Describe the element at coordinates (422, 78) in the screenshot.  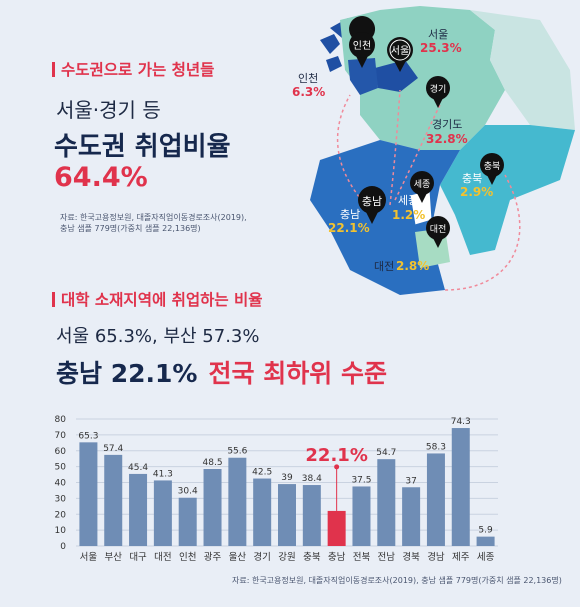
I see `map-region-gyeonggi` at that location.